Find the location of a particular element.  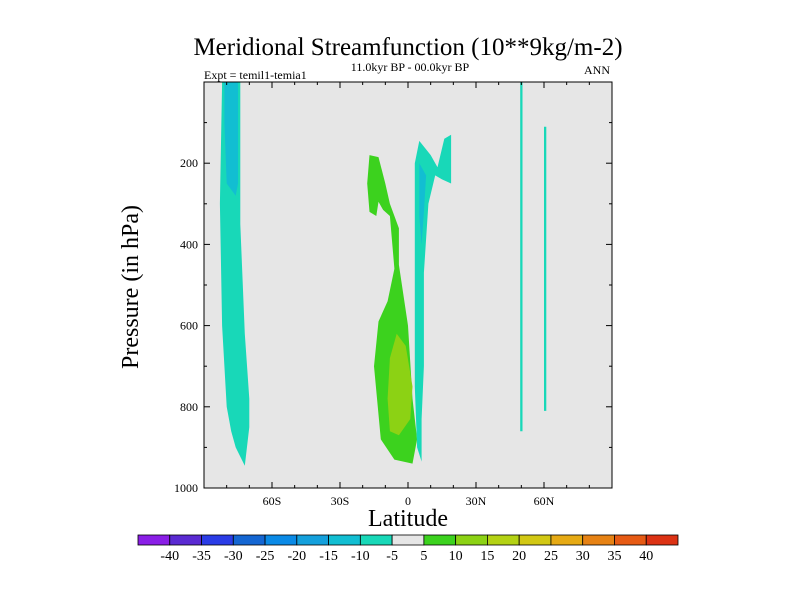

y-tick-label: 200 is located at coordinates (189, 163).